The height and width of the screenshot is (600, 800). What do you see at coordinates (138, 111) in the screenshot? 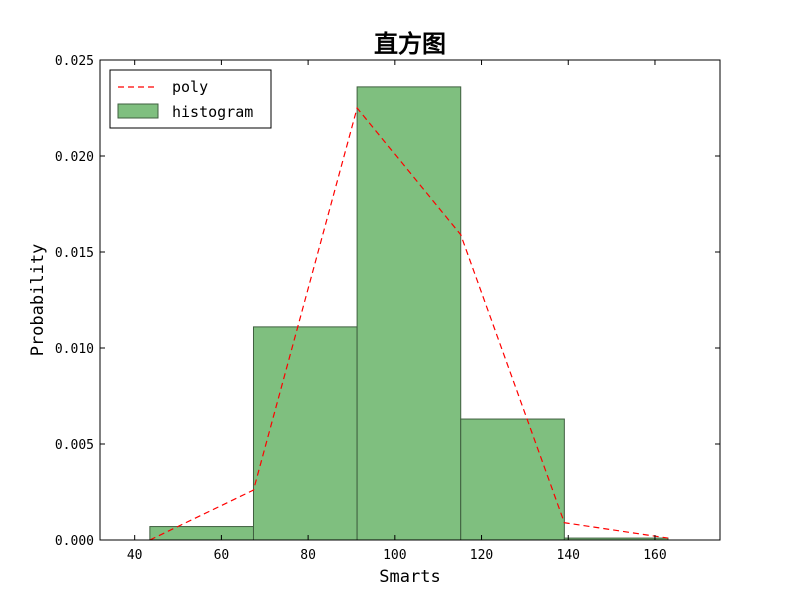
I see `legend-histogram-swatch` at bounding box center [138, 111].